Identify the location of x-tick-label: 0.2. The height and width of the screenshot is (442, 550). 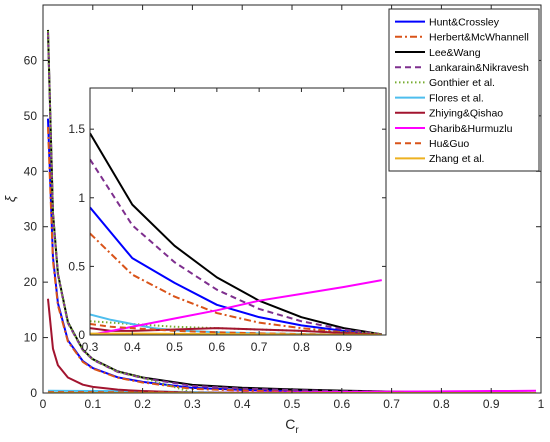
(142, 404).